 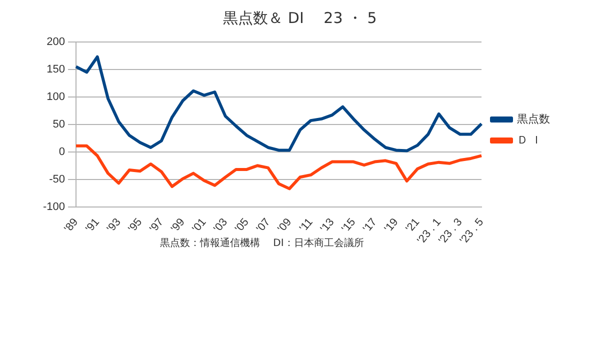 I want to click on legend-label: Ｄ Ｉ, so click(x=529, y=140).